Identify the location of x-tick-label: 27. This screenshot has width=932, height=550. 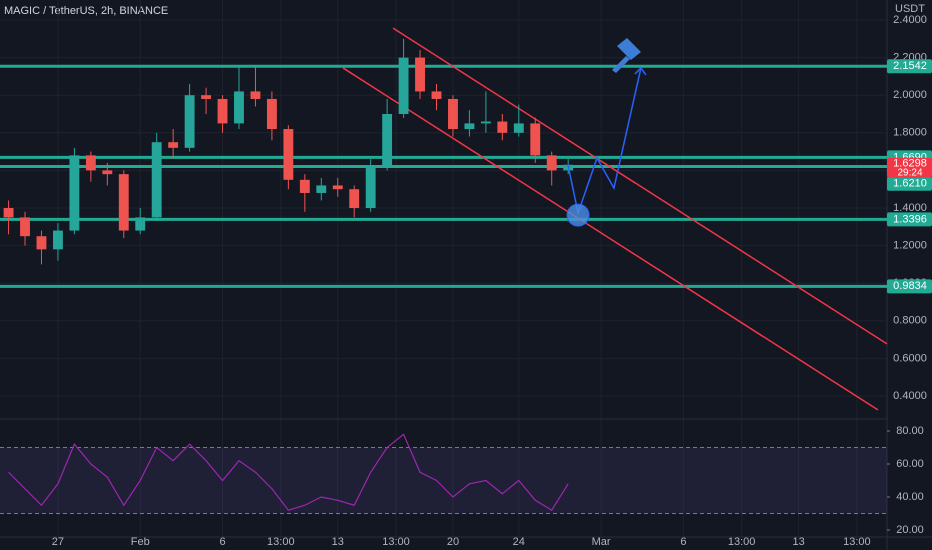
(58, 542).